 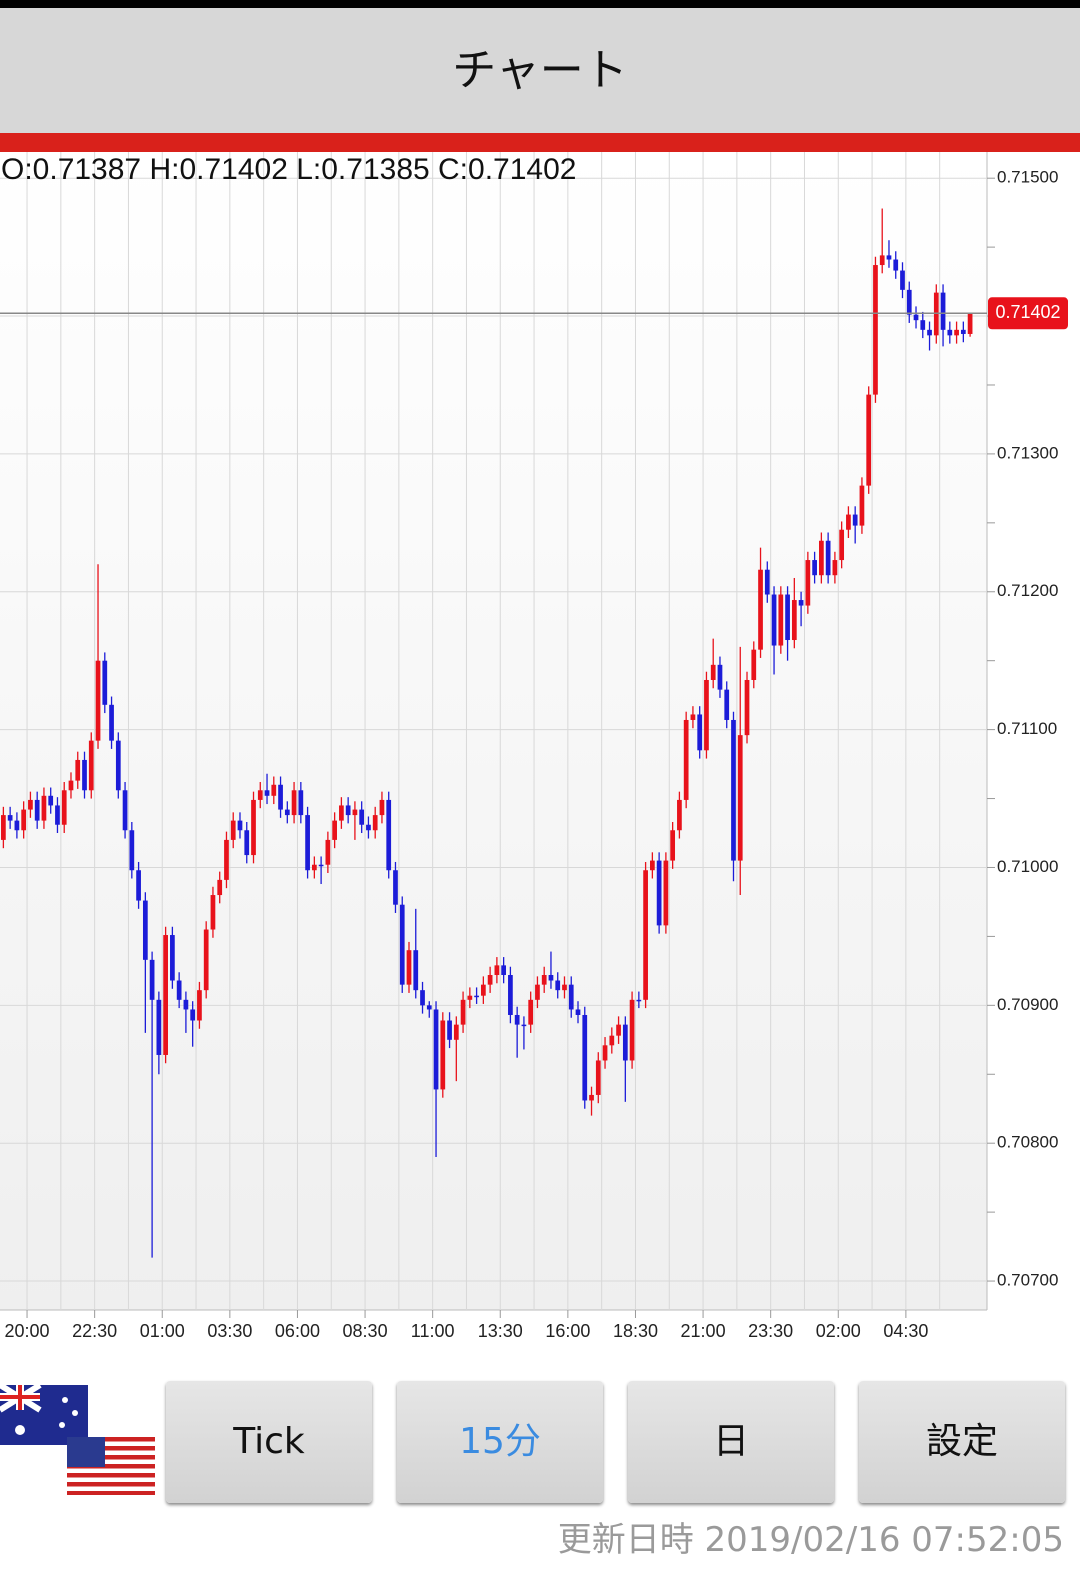 I want to click on y-tick-label: 0.71500, so click(x=1027, y=177).